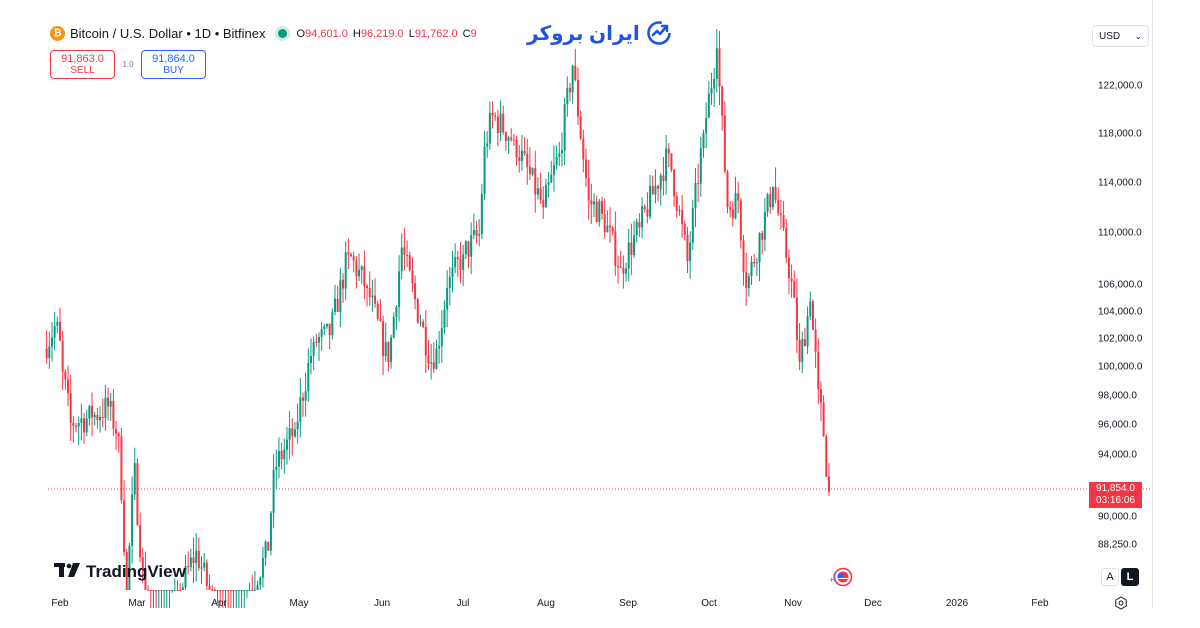  Describe the element at coordinates (173, 64) in the screenshot. I see `buy-button: 91,864.0 BUY` at that location.